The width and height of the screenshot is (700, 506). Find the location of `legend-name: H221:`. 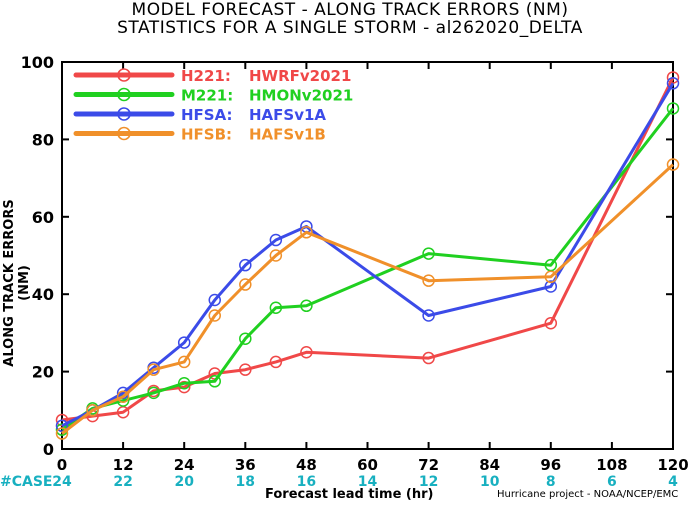

legend-name: H221: is located at coordinates (206, 76).